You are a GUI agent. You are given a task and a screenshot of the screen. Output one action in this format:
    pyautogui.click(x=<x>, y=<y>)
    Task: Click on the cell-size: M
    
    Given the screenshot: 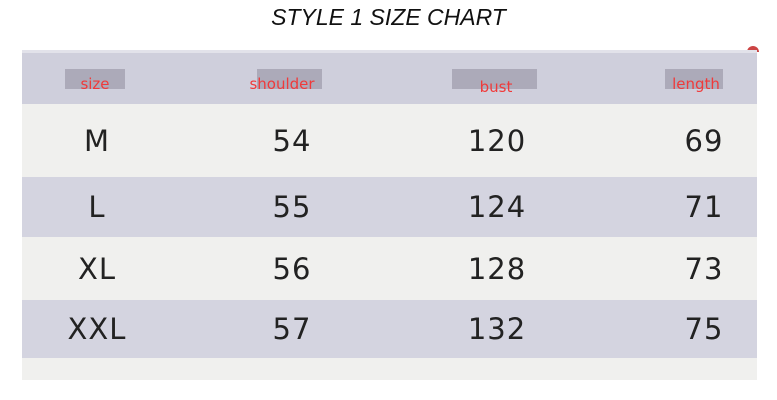 What is the action you would take?
    pyautogui.click(x=97, y=140)
    